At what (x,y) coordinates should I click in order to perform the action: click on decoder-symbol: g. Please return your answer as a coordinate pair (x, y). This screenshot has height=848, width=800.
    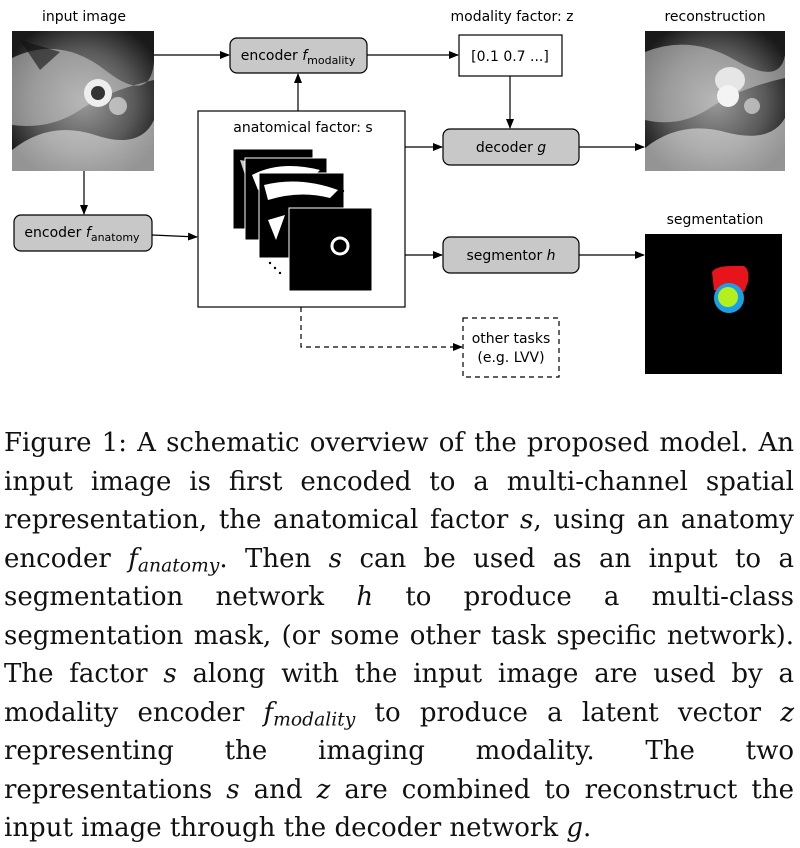
    Looking at the image, I should click on (541, 148).